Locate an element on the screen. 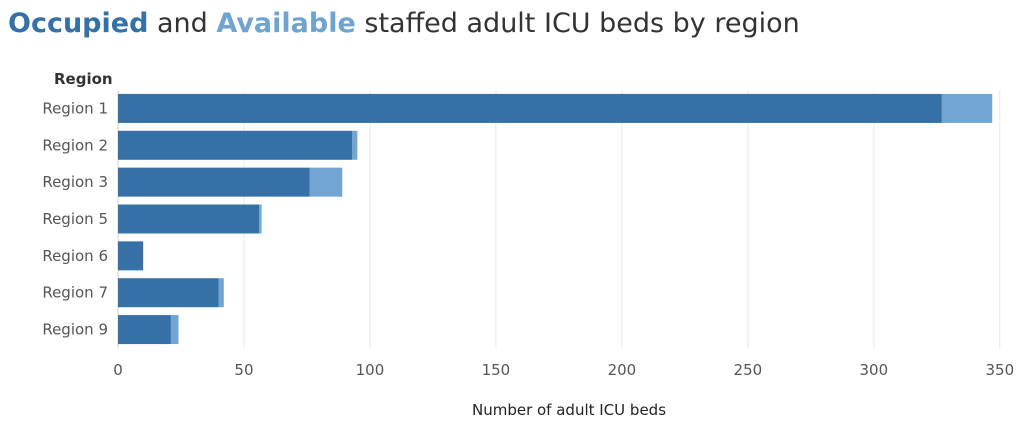  y-tick-label: Region 1 is located at coordinates (75, 108).